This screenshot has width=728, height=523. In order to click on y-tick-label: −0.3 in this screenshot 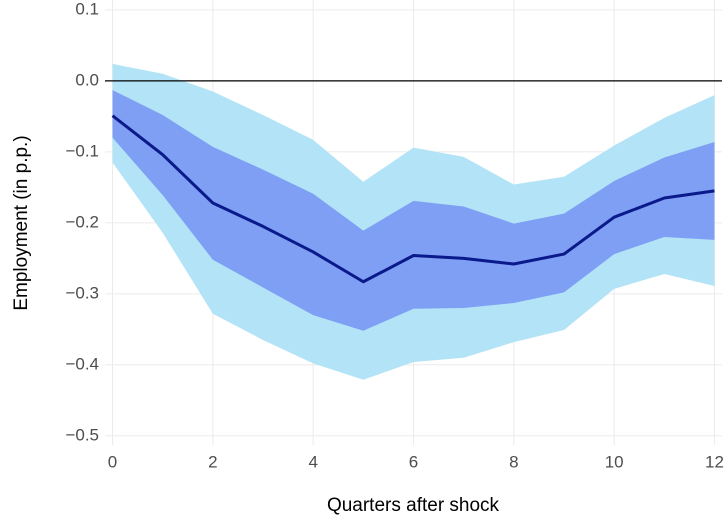, I will do `click(82, 292)`.